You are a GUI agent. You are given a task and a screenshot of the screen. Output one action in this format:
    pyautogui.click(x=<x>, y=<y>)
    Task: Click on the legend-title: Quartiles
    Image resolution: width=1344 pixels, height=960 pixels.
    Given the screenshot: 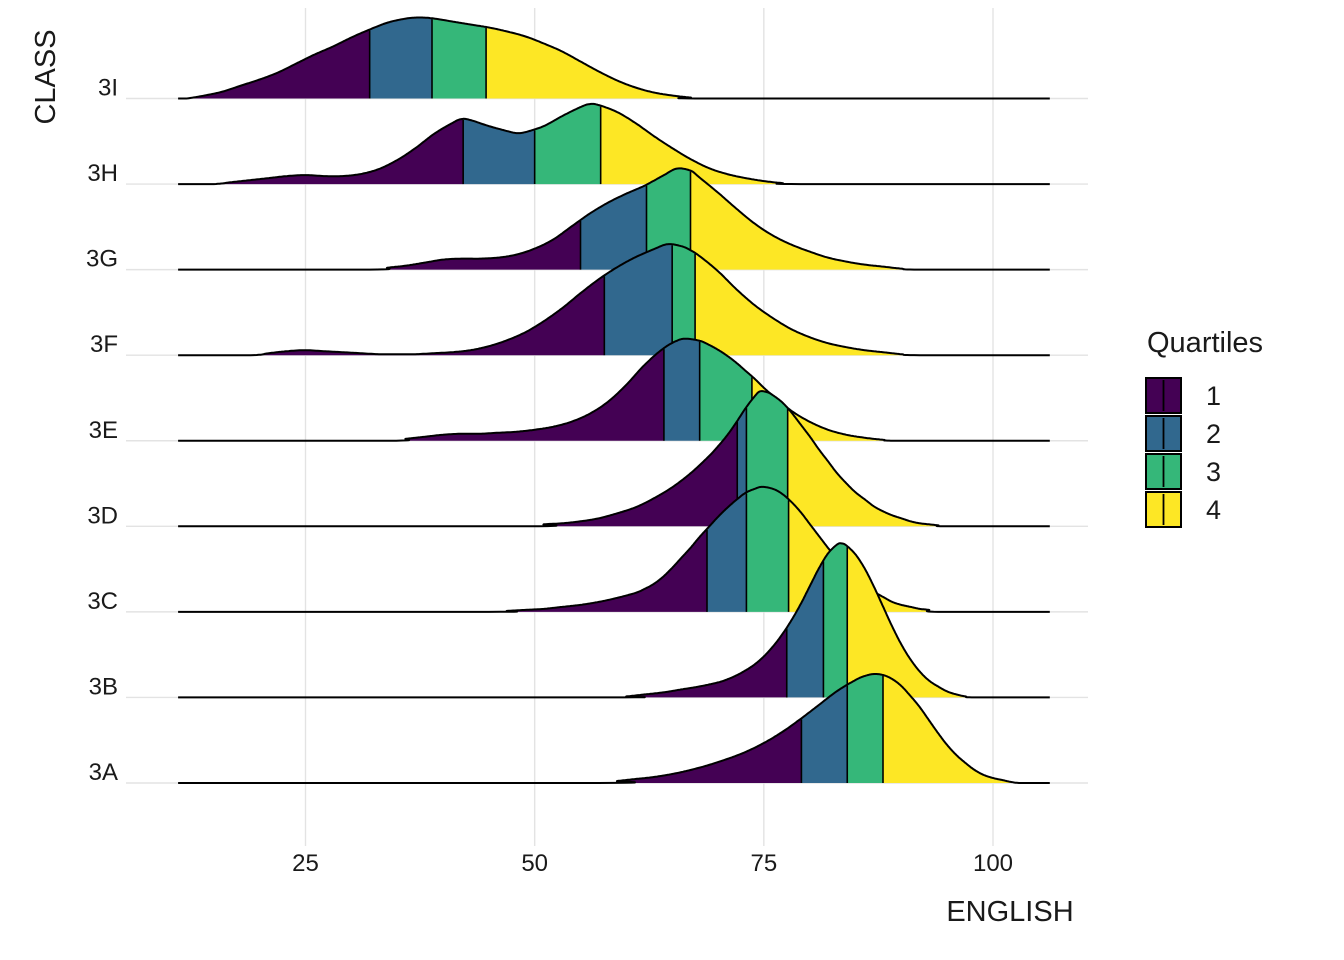 What is the action you would take?
    pyautogui.click(x=1205, y=343)
    